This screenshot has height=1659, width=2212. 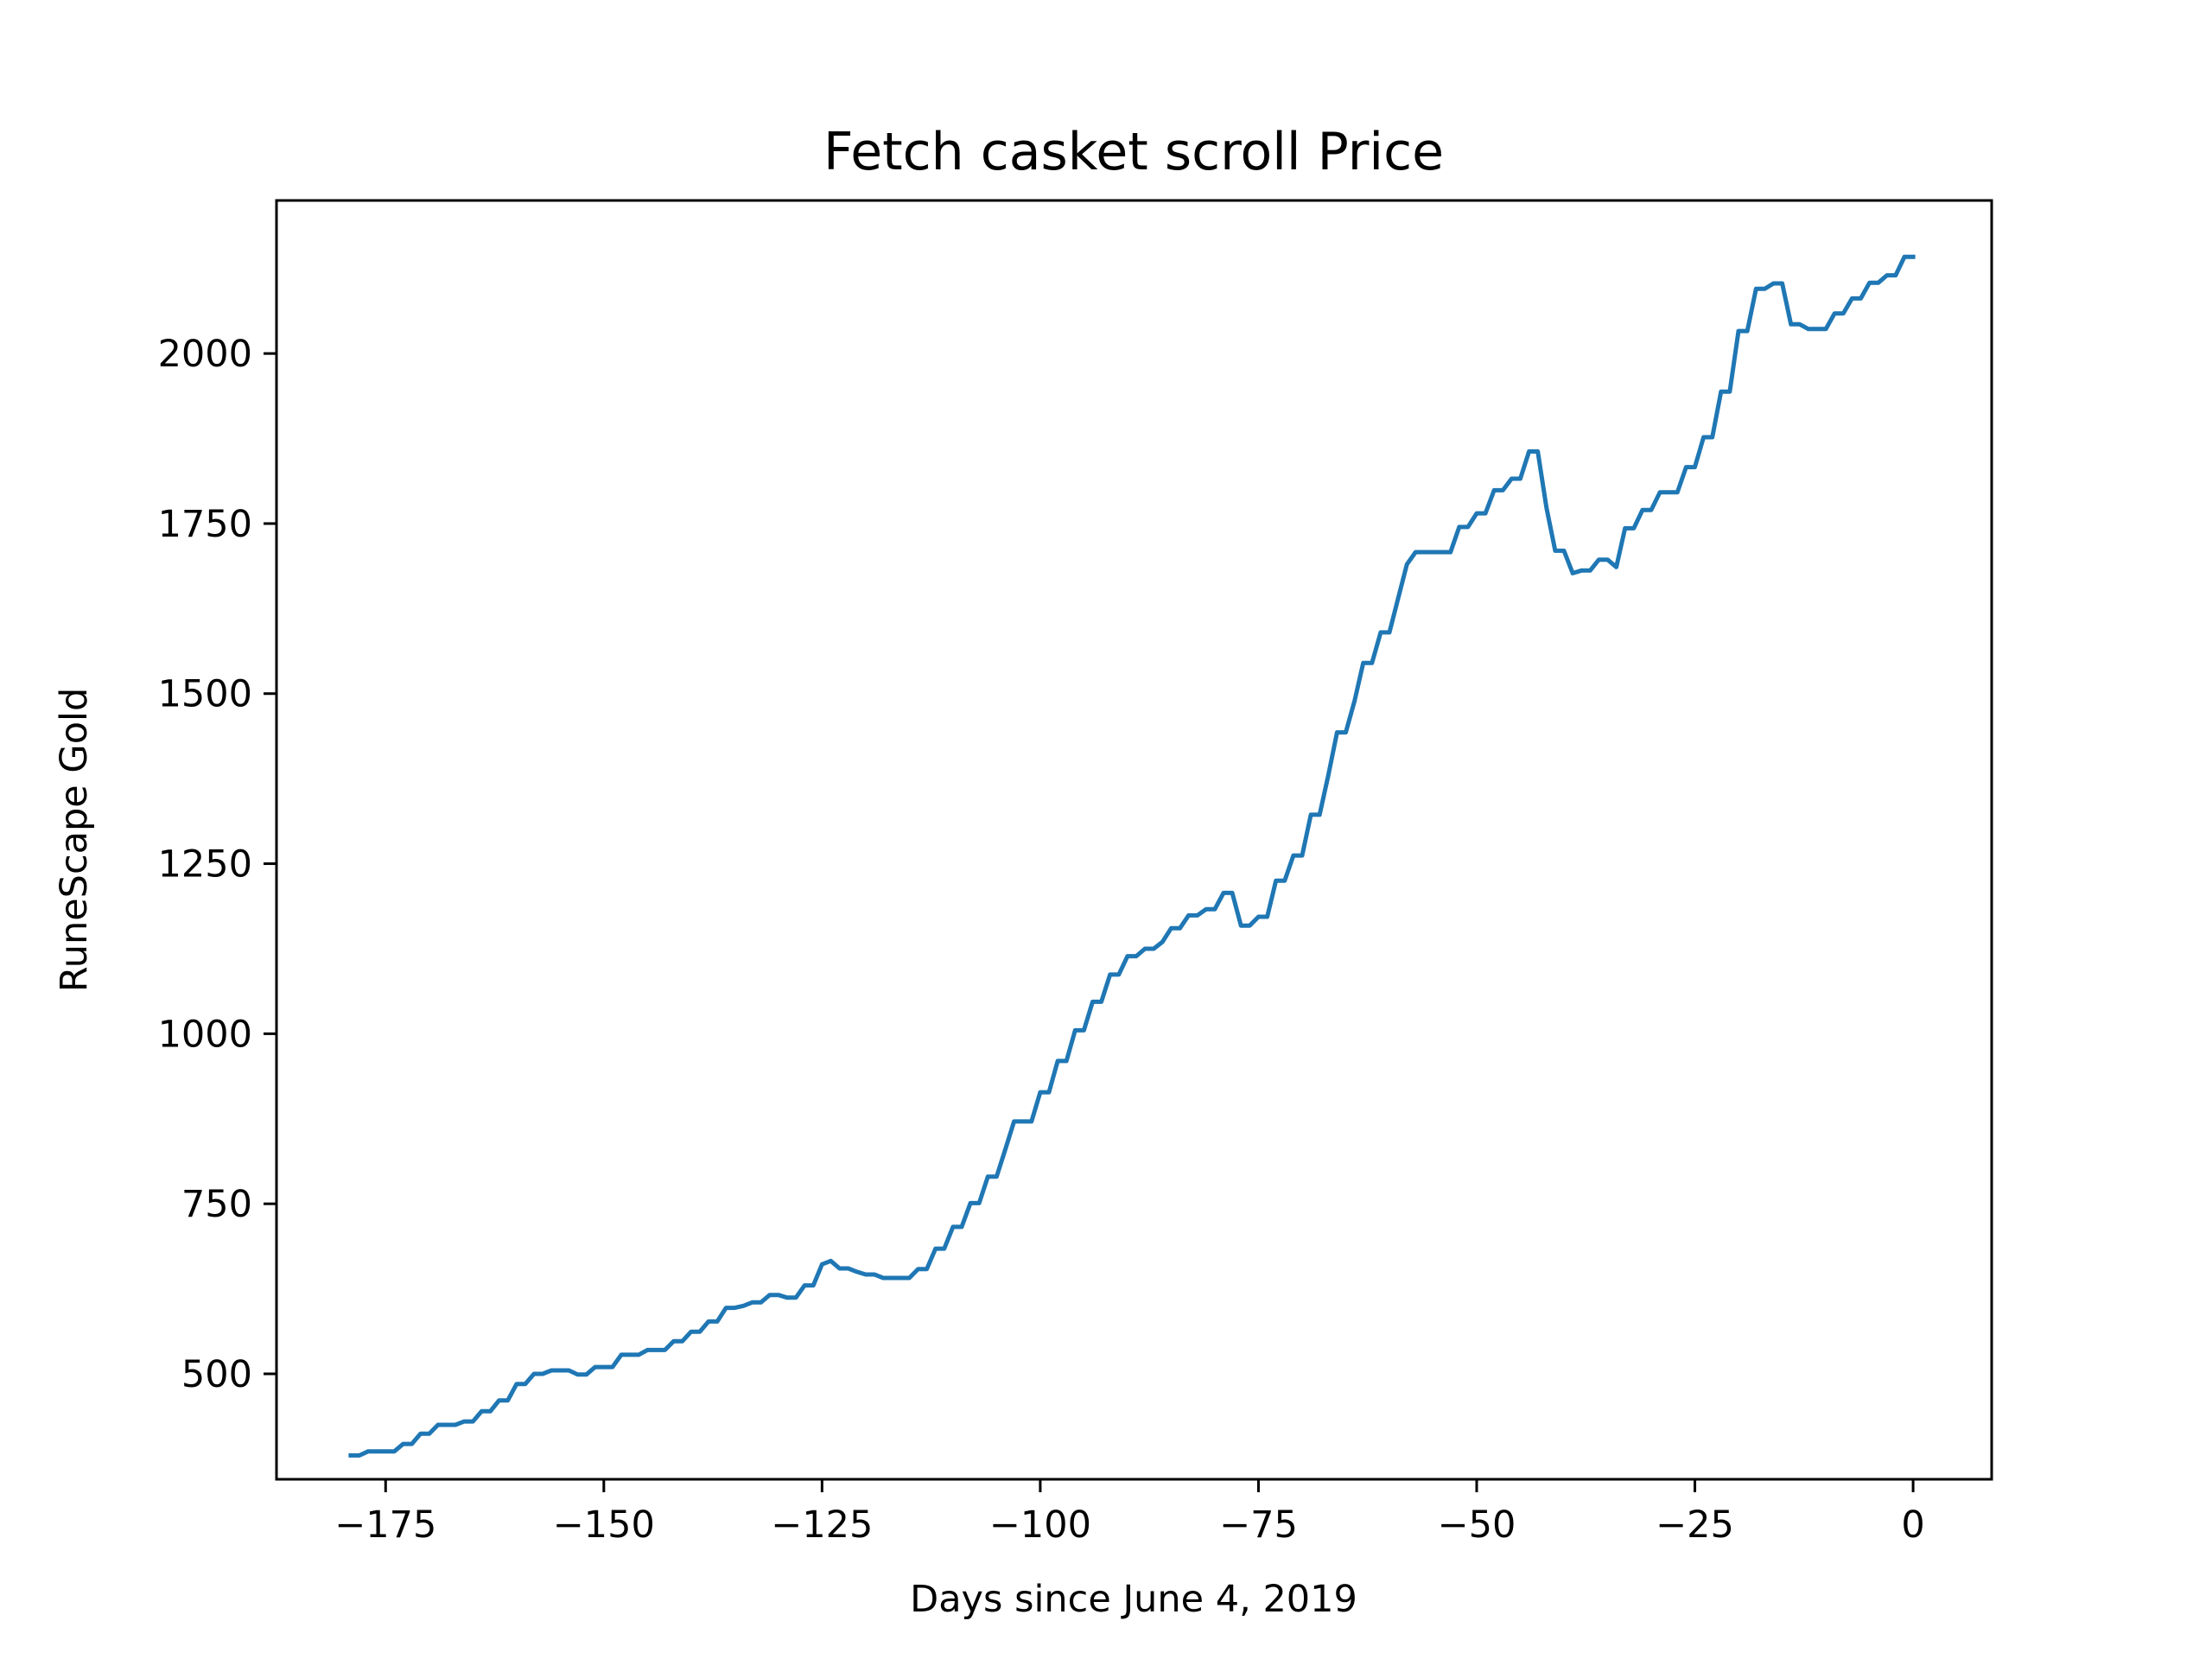 What do you see at coordinates (1129, 1513) in the screenshot?
I see `x-axis: −175 −150 −125 −100 −75 −50 −25 0` at bounding box center [1129, 1513].